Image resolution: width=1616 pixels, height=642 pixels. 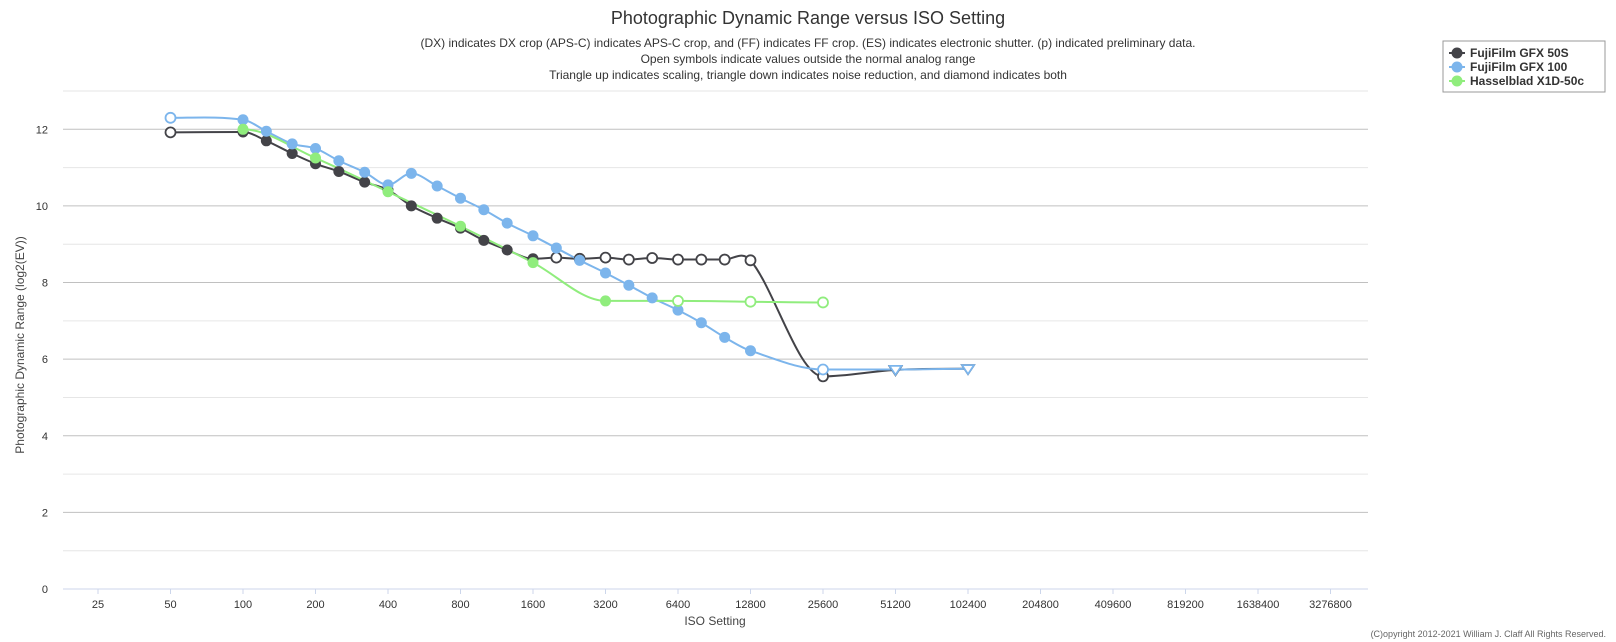 I want to click on legend-box, so click(x=1524, y=66).